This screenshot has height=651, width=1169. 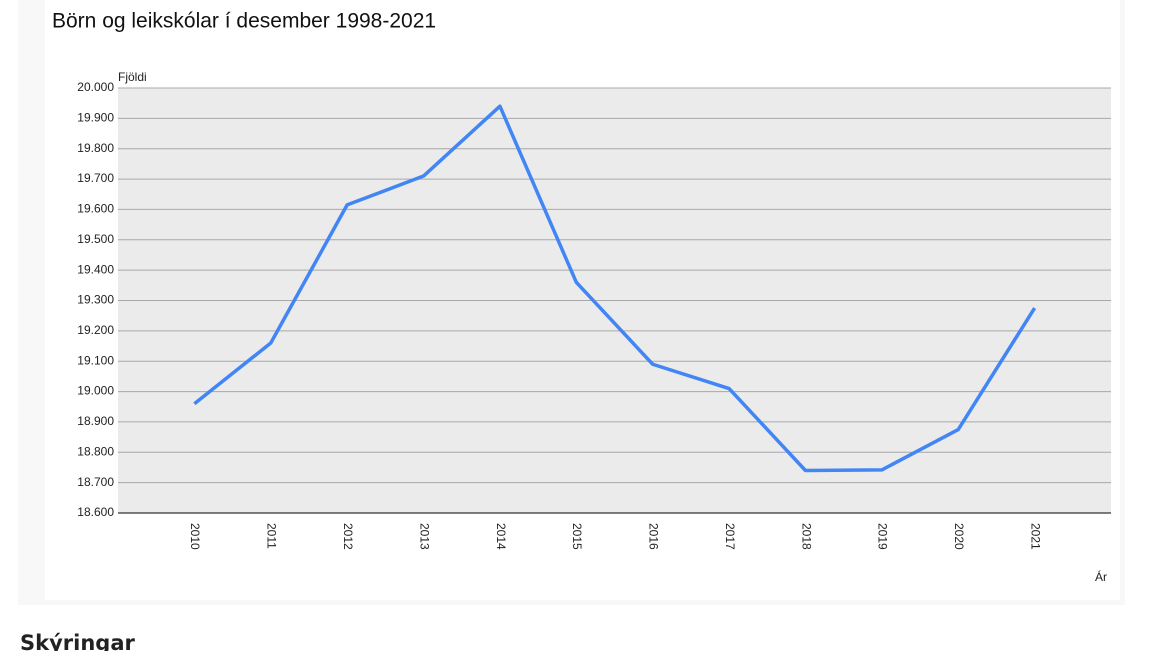 What do you see at coordinates (195, 536) in the screenshot?
I see `x-tick-label: 2010` at bounding box center [195, 536].